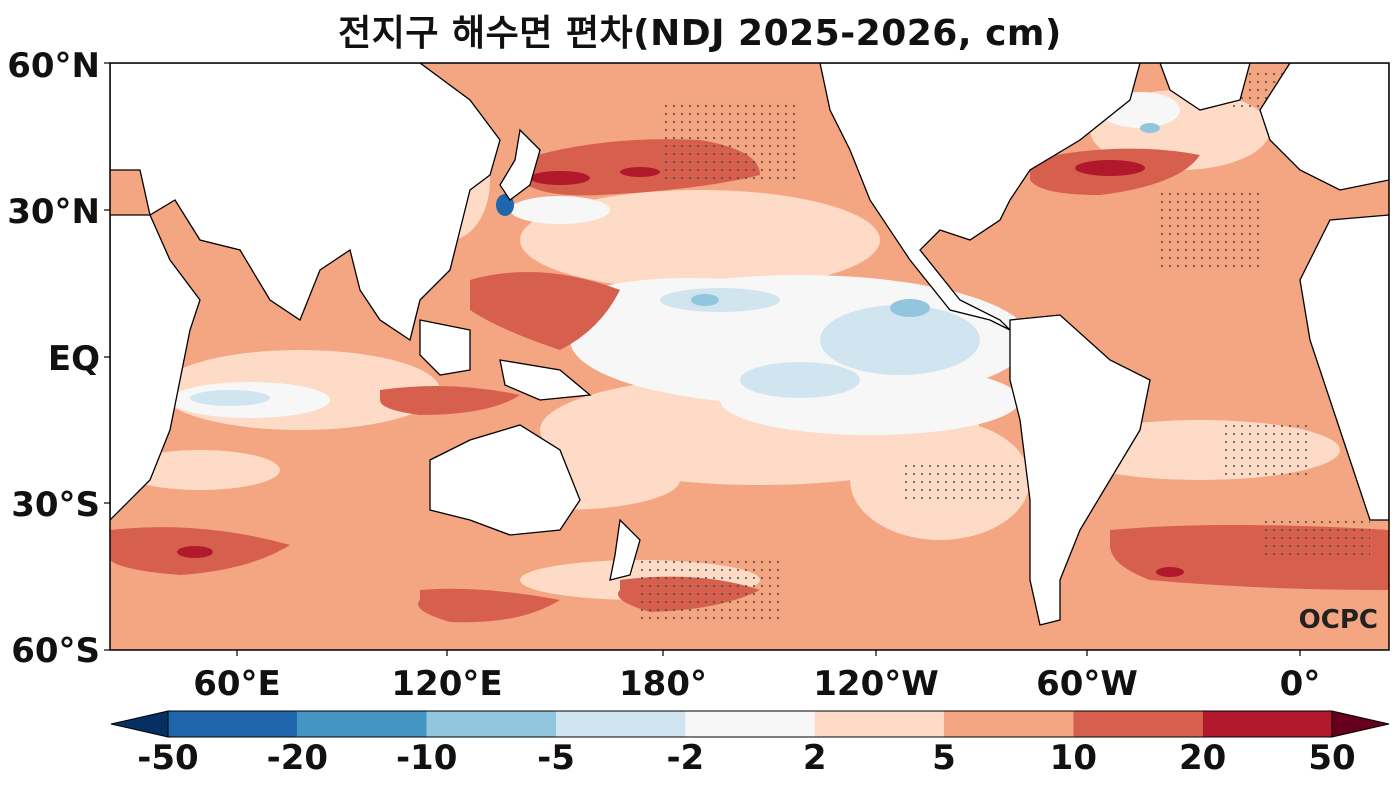 Image resolution: width=1400 pixels, height=794 pixels. I want to click on lon-ticks, so click(768, 653).